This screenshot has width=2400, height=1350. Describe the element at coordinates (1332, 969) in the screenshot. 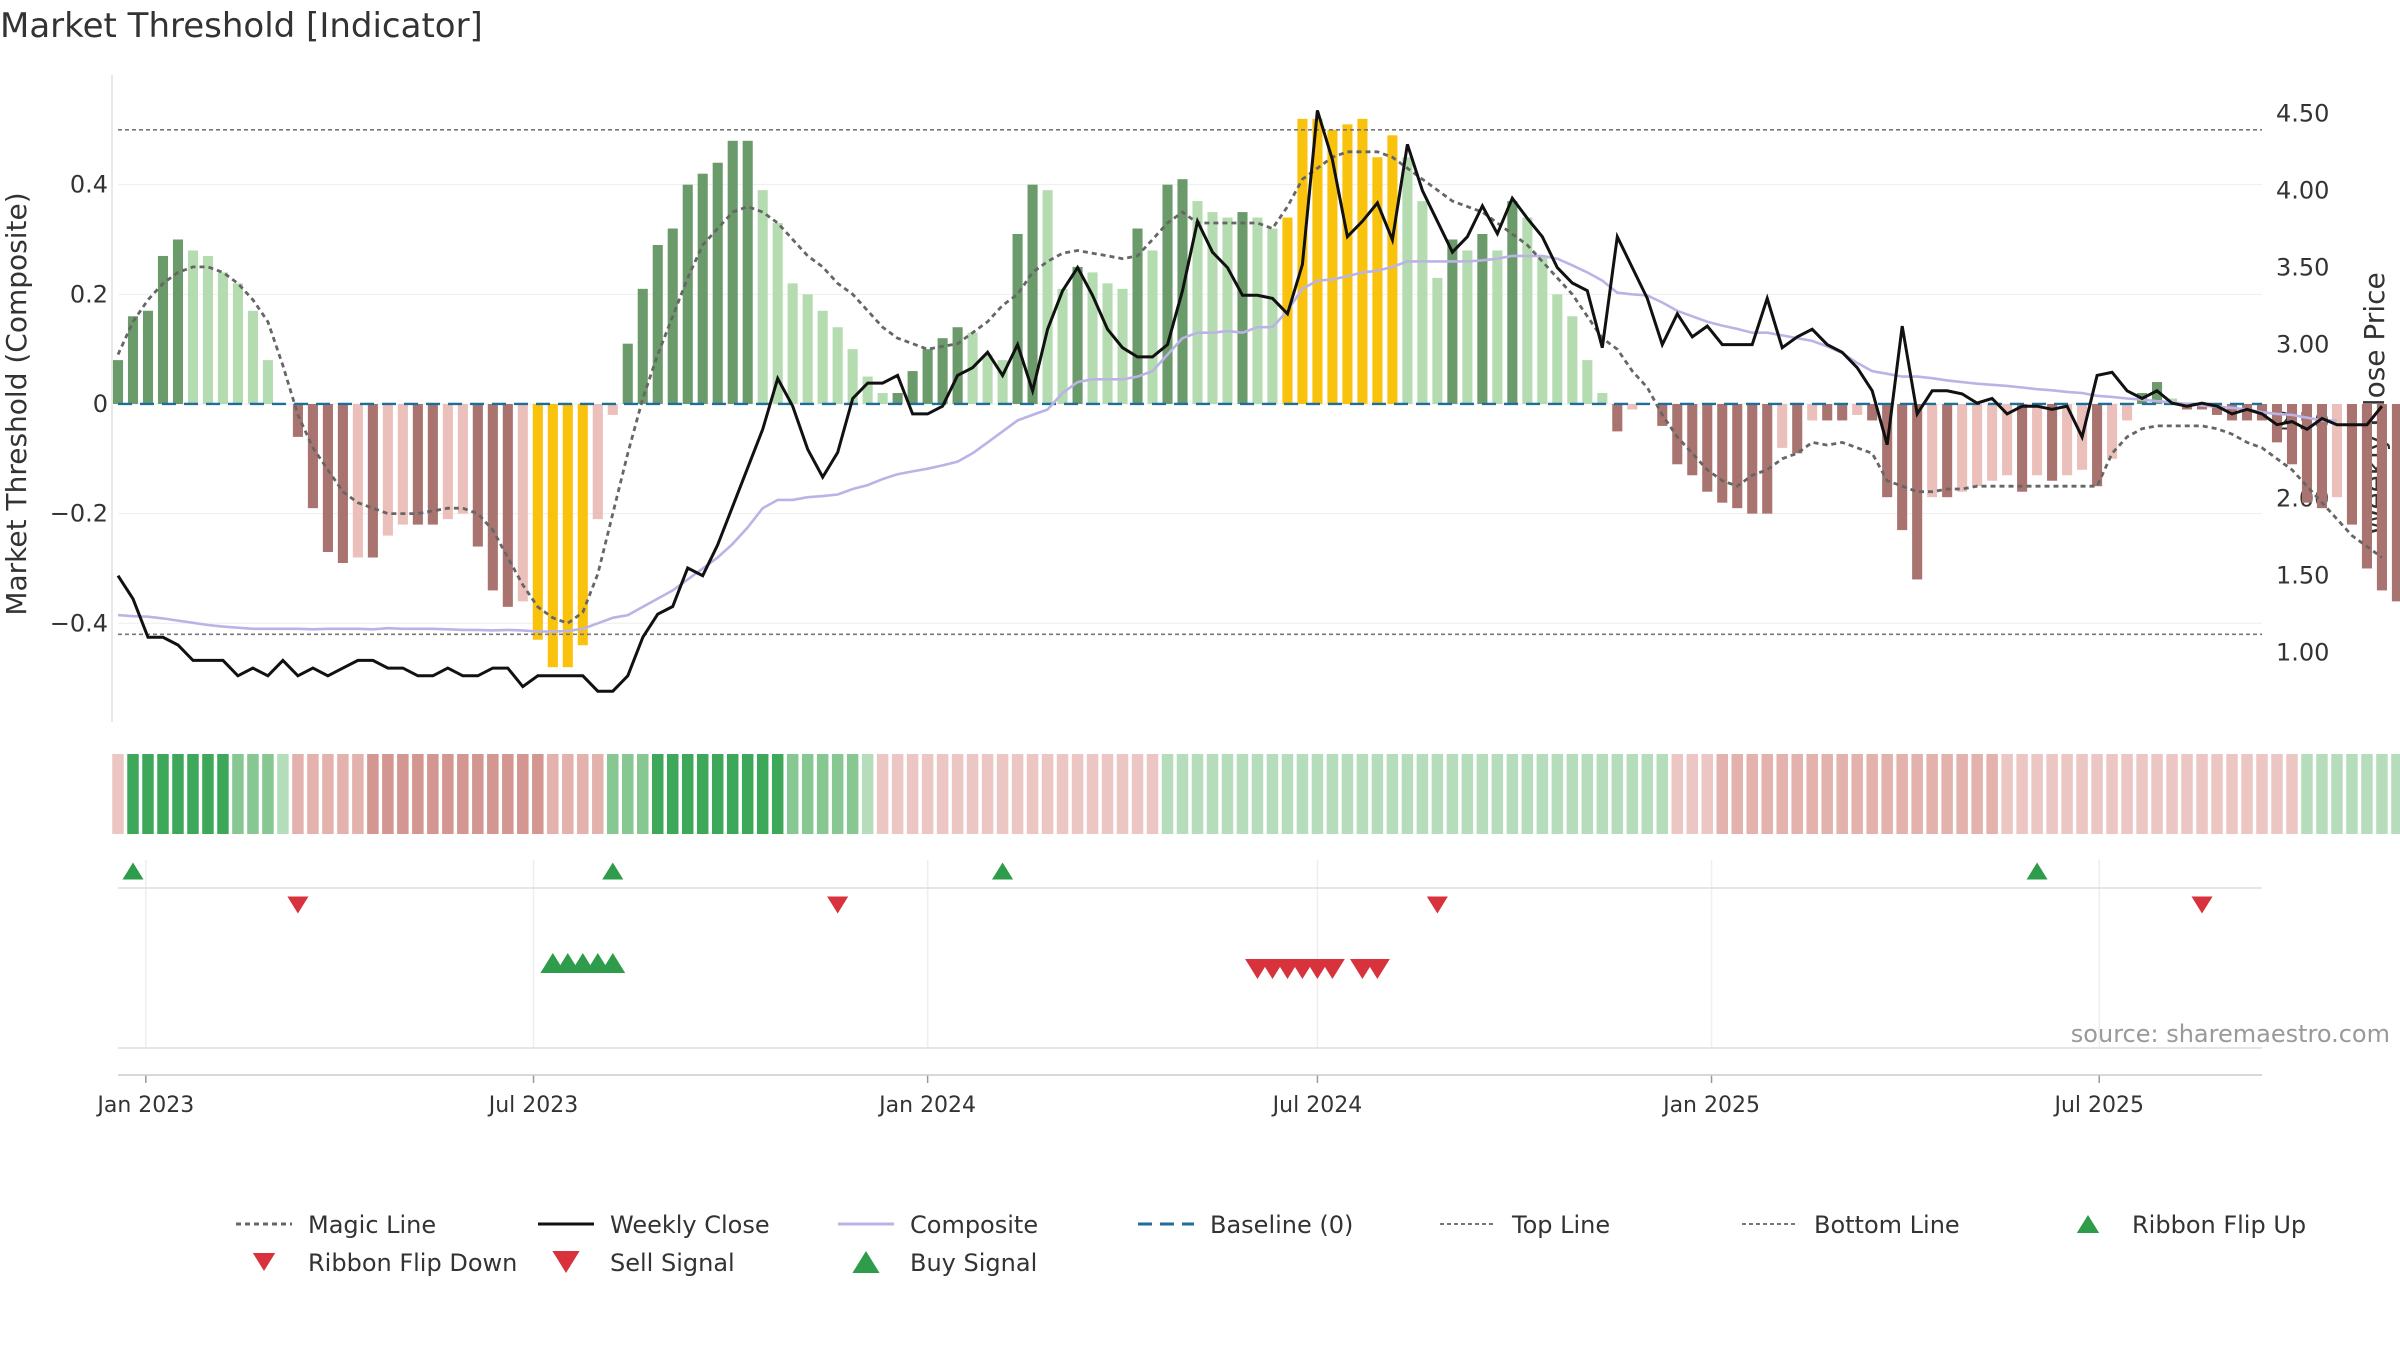

I see `sell-signal-marker` at that location.